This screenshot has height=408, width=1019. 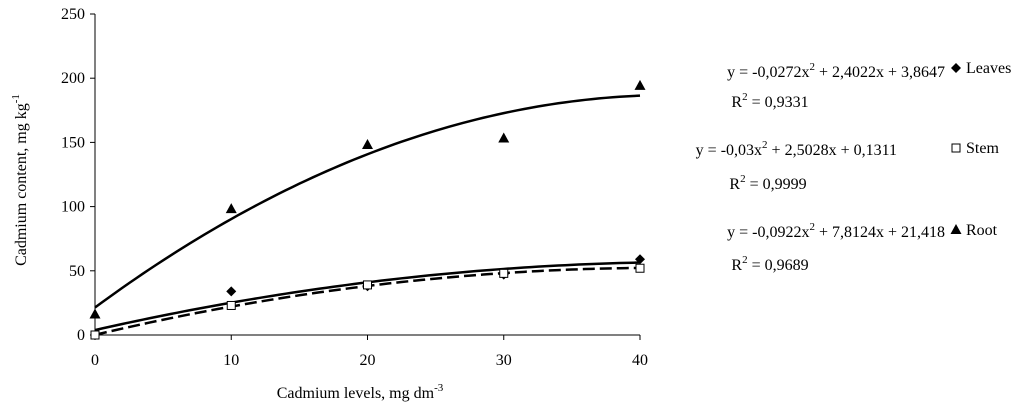 I want to click on y-tick-label: 50, so click(x=77, y=271).